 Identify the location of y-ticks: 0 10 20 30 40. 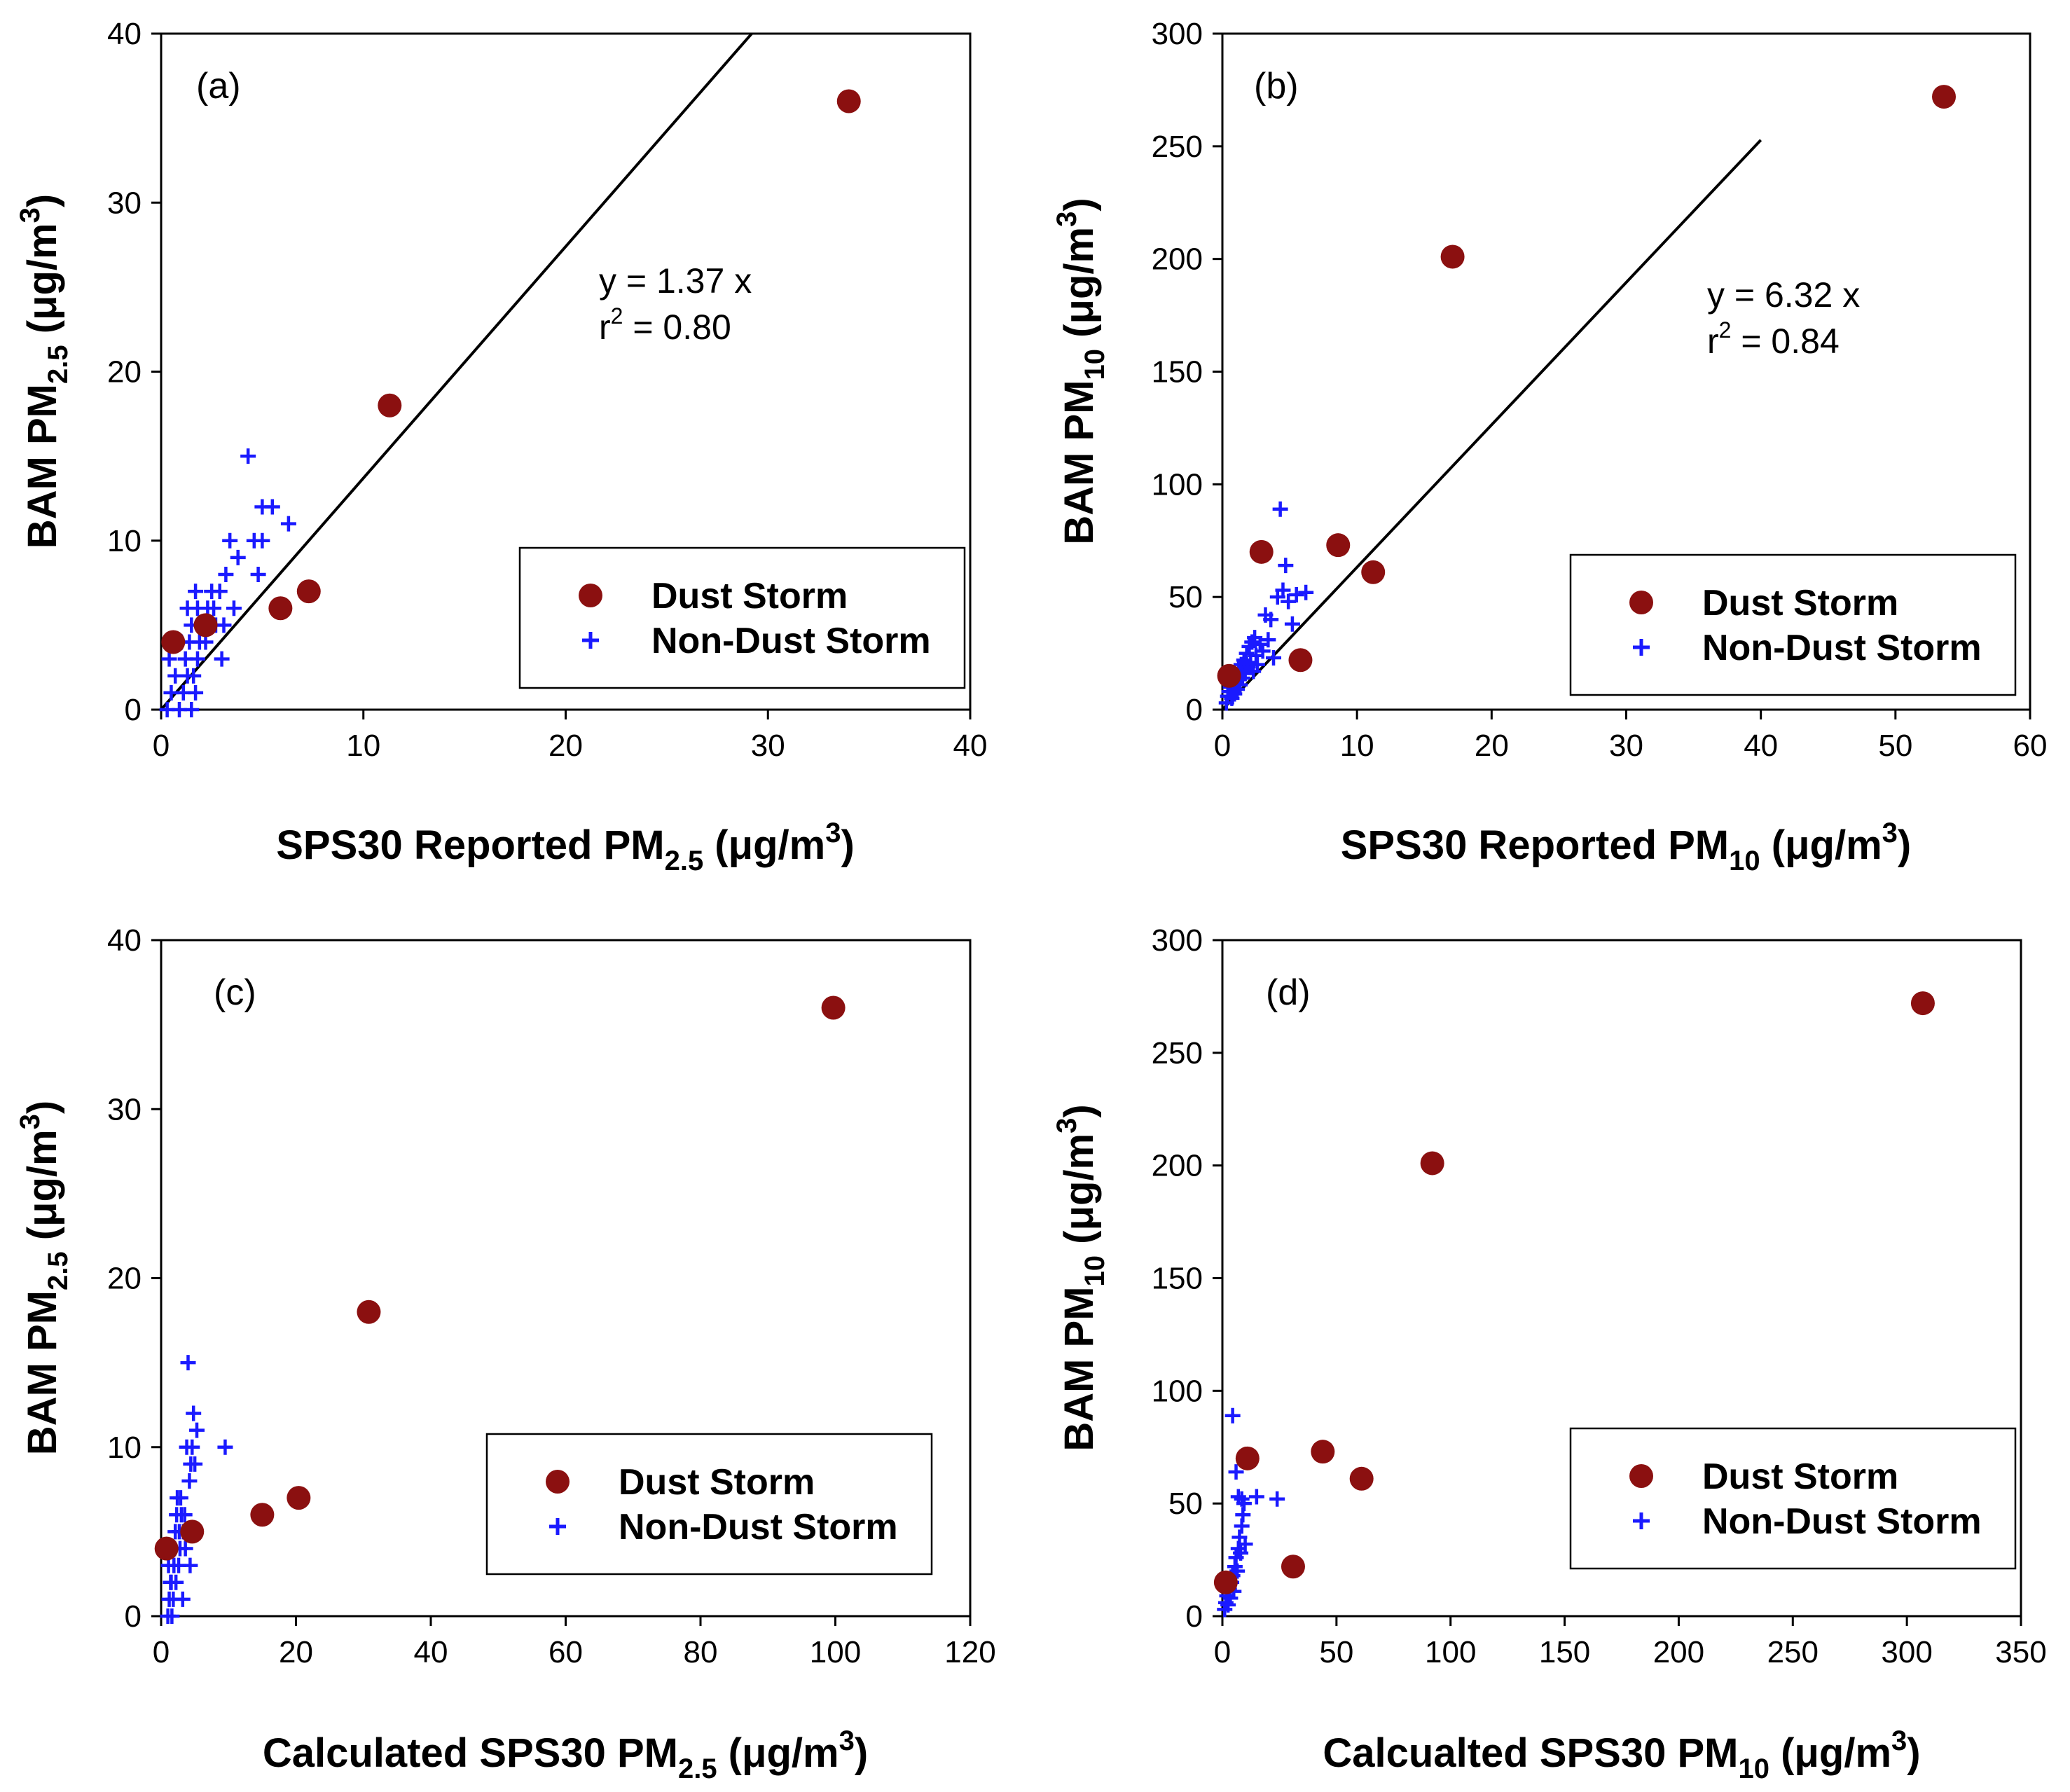
(134, 1278).